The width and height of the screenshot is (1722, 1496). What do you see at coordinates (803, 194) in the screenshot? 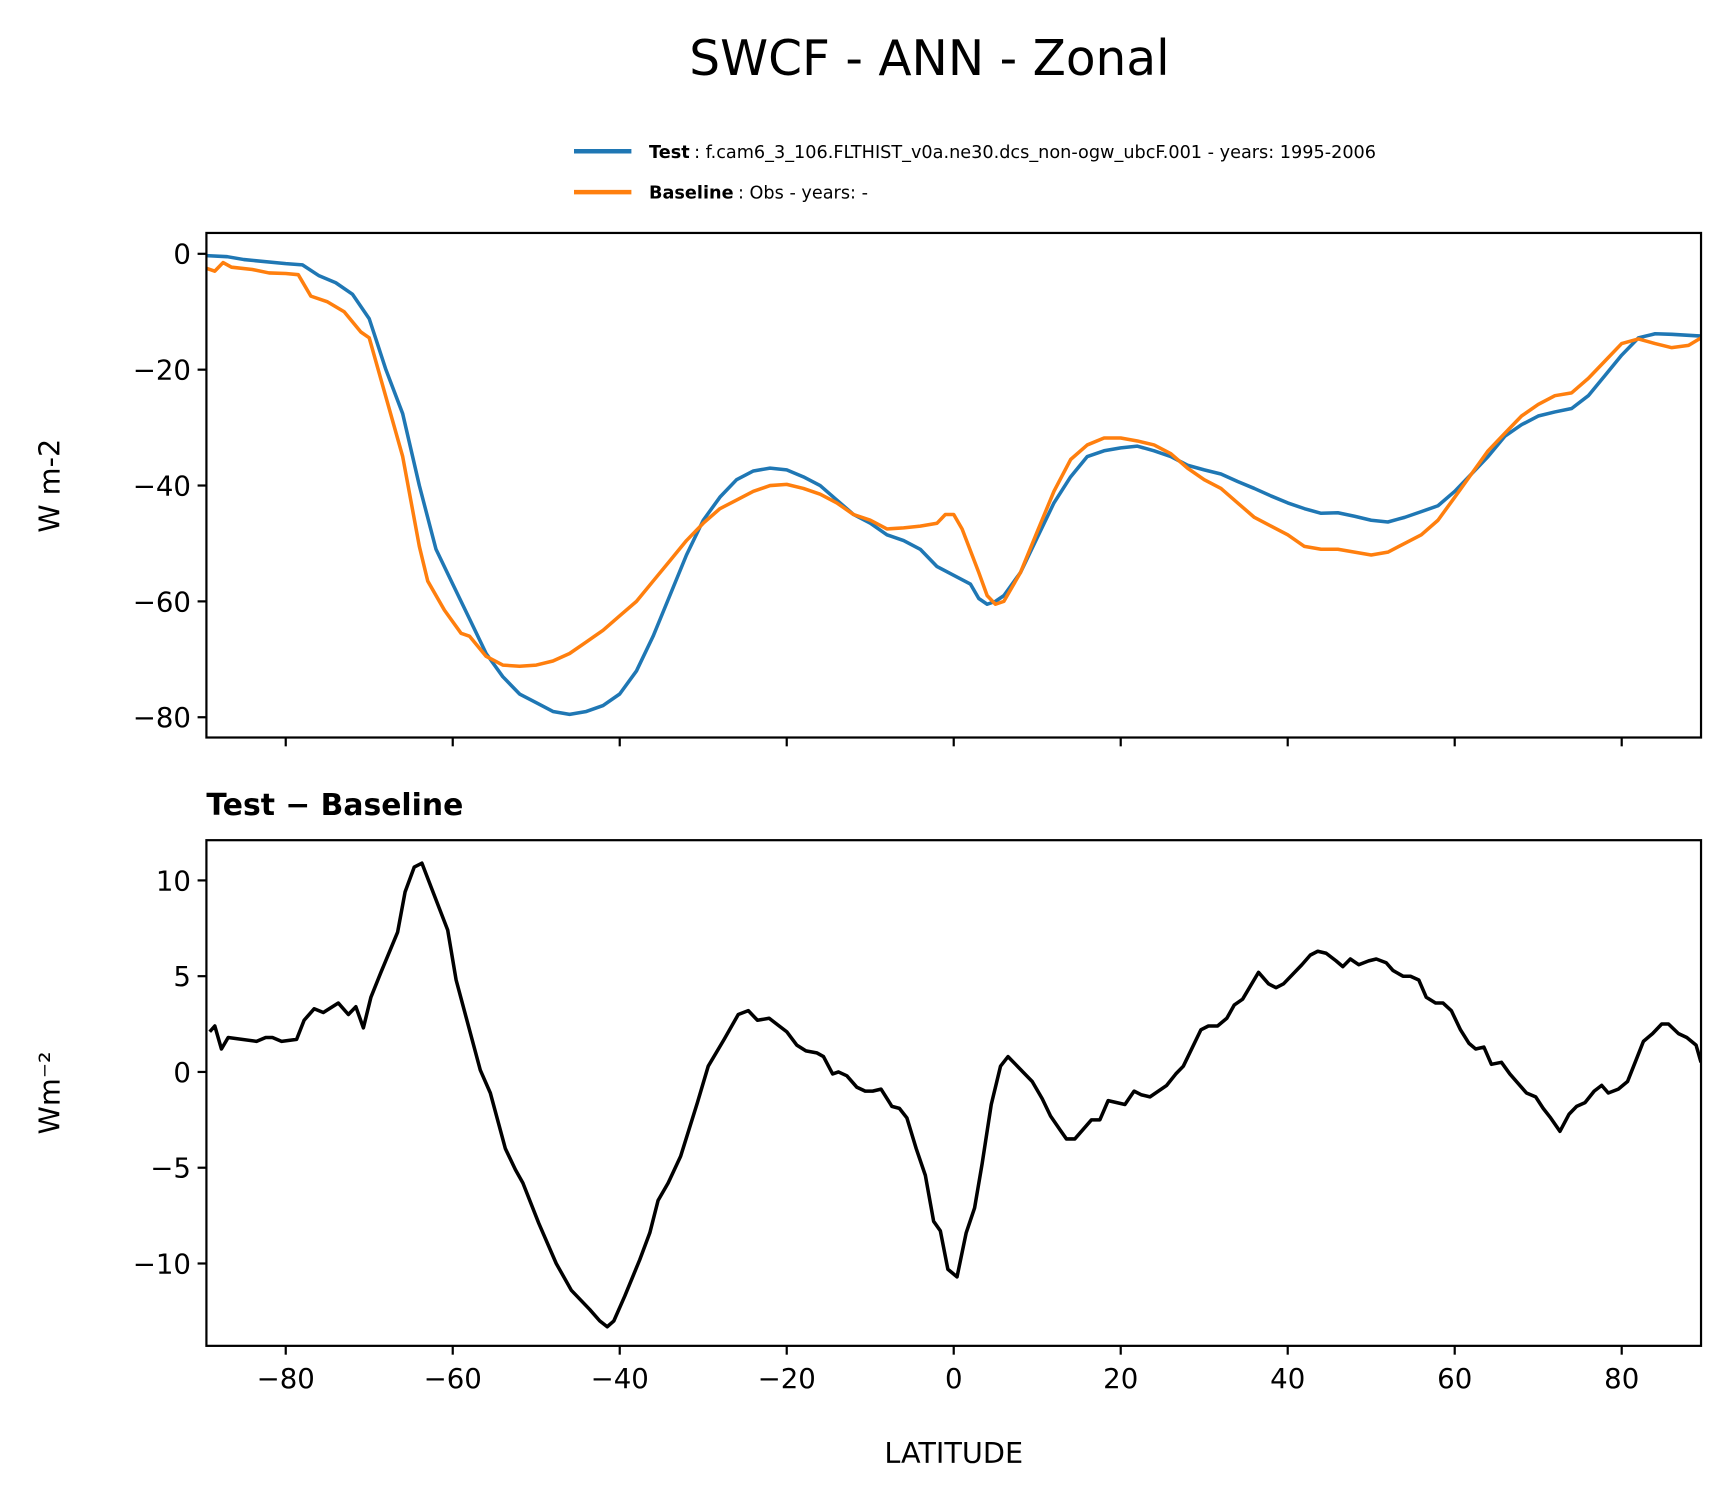
I see `legend-baseline-detail: : Obs - years: -` at bounding box center [803, 194].